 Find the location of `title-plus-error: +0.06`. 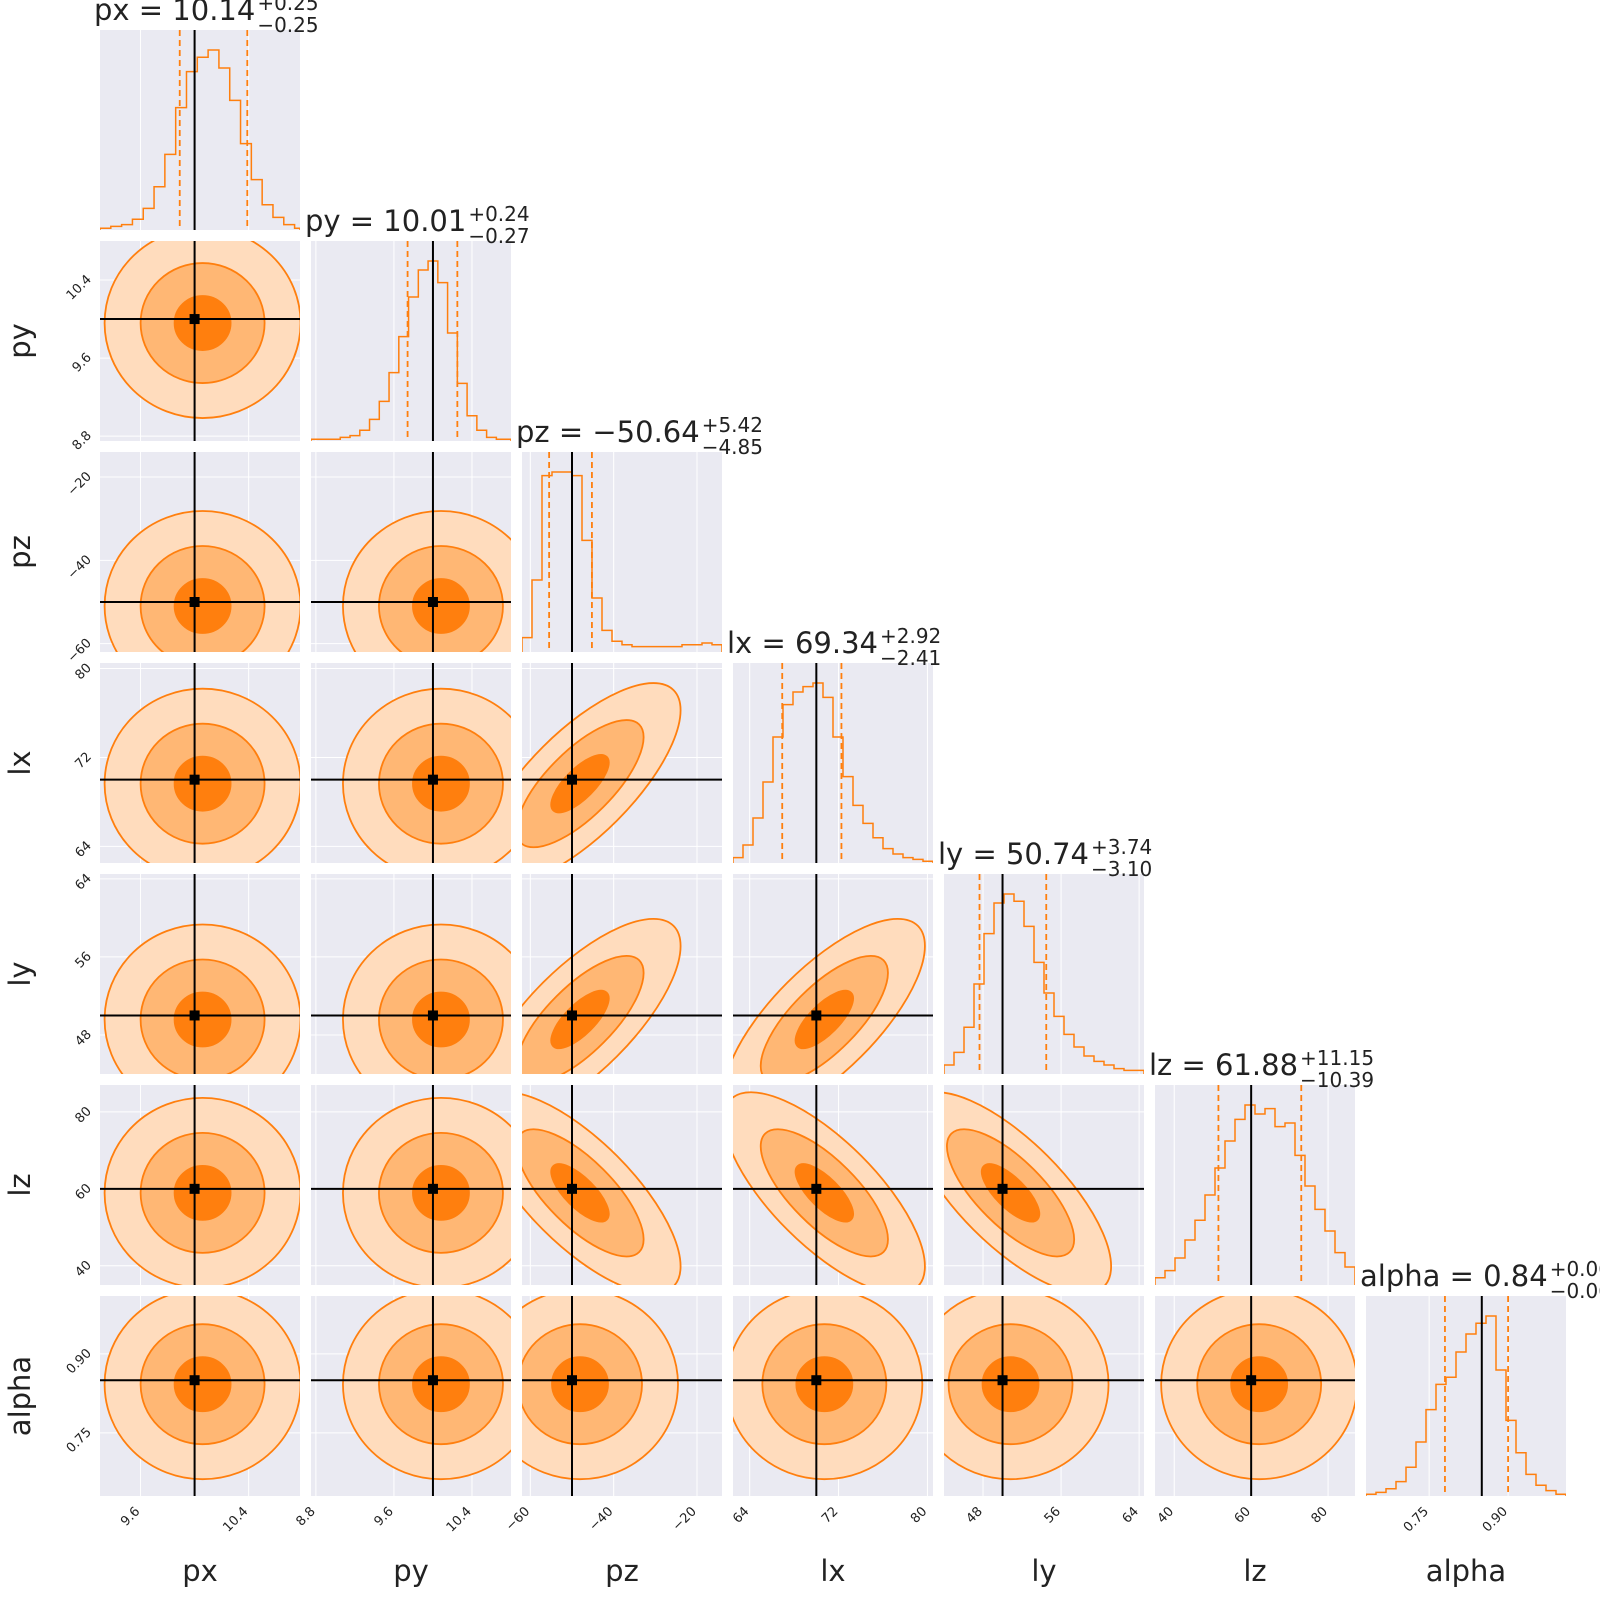

title-plus-error: +0.06 is located at coordinates (1575, 1269).